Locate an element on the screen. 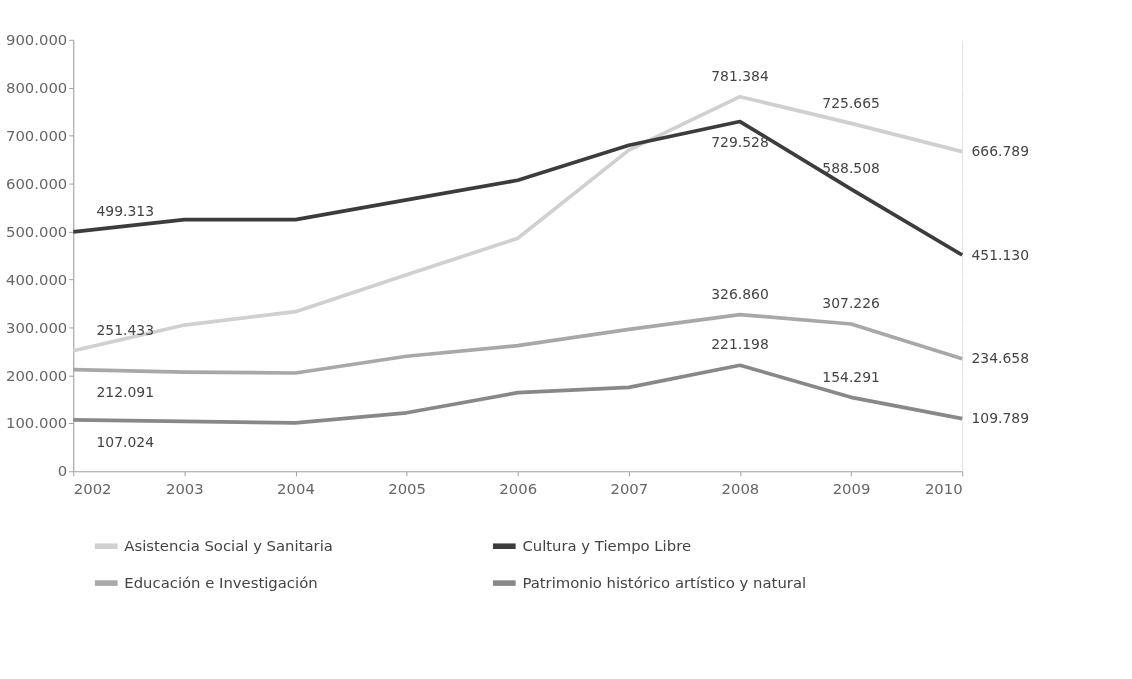 This screenshot has height=679, width=1132. y-tick-label: 800.000 is located at coordinates (36, 87).